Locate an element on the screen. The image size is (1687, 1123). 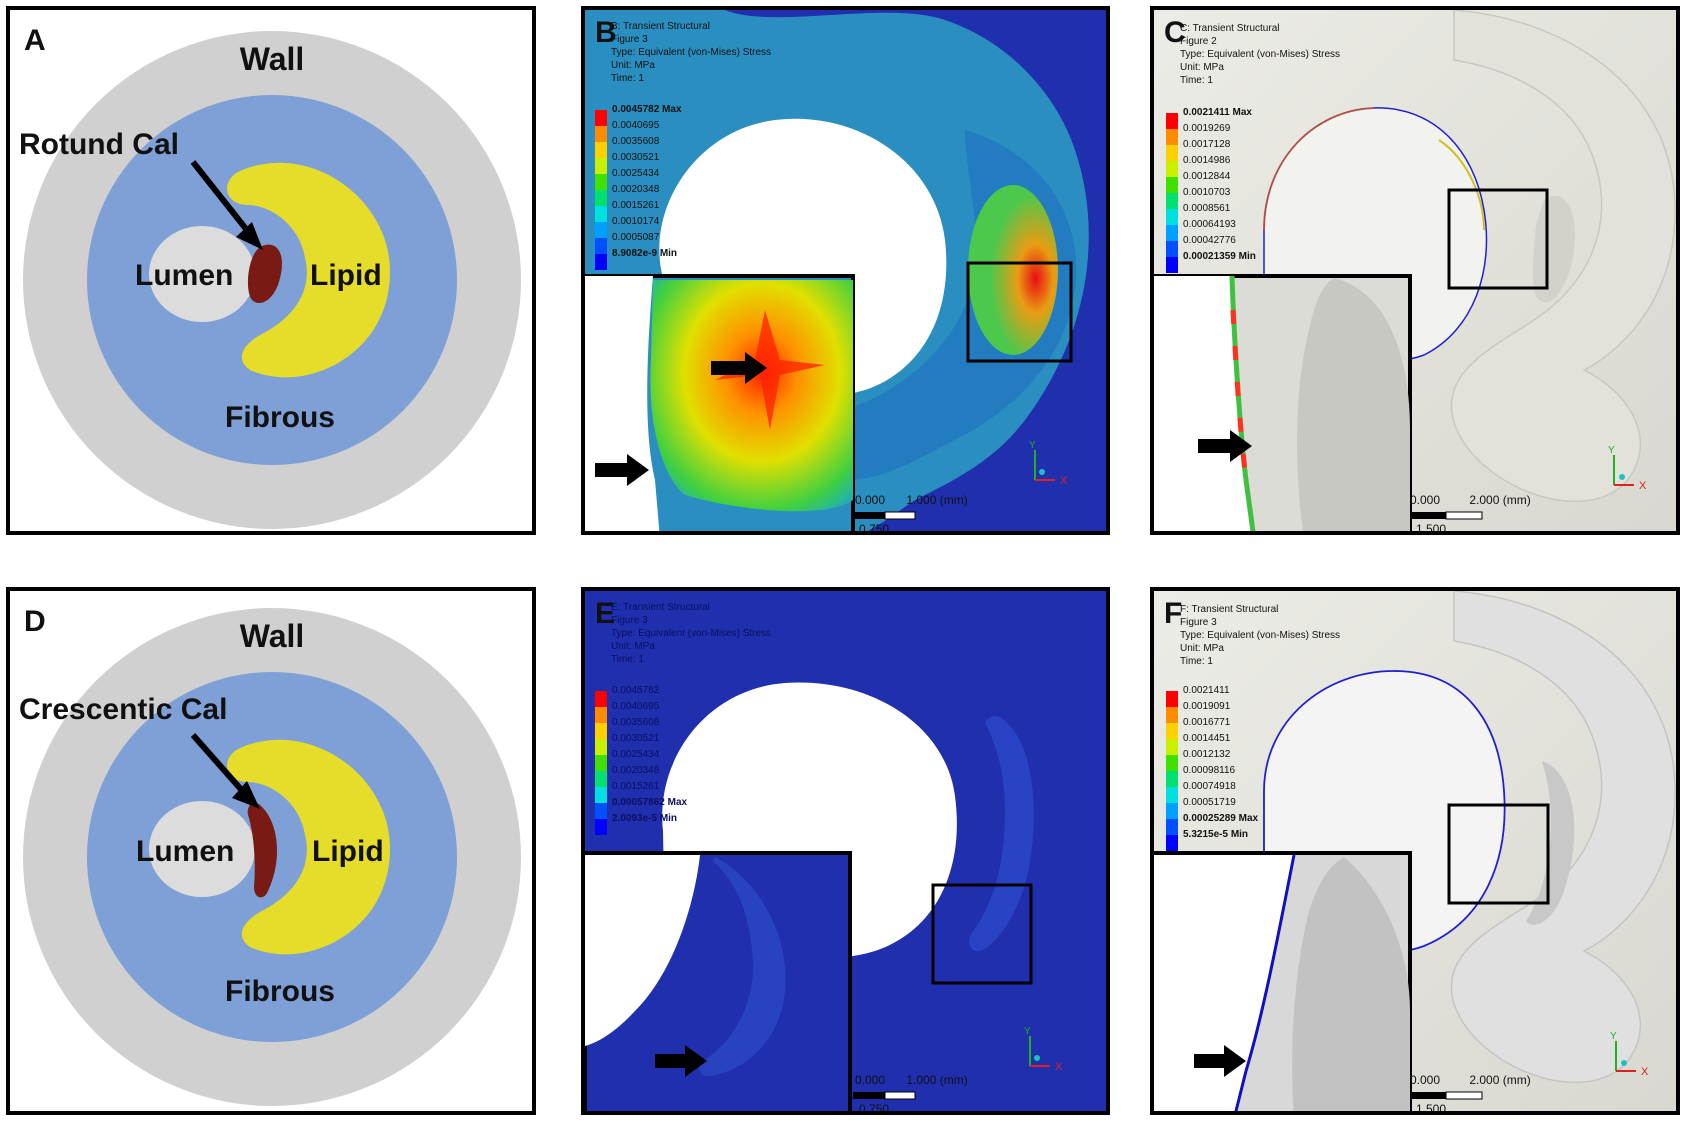
legend-label: 0.0019091 is located at coordinates (1207, 706).